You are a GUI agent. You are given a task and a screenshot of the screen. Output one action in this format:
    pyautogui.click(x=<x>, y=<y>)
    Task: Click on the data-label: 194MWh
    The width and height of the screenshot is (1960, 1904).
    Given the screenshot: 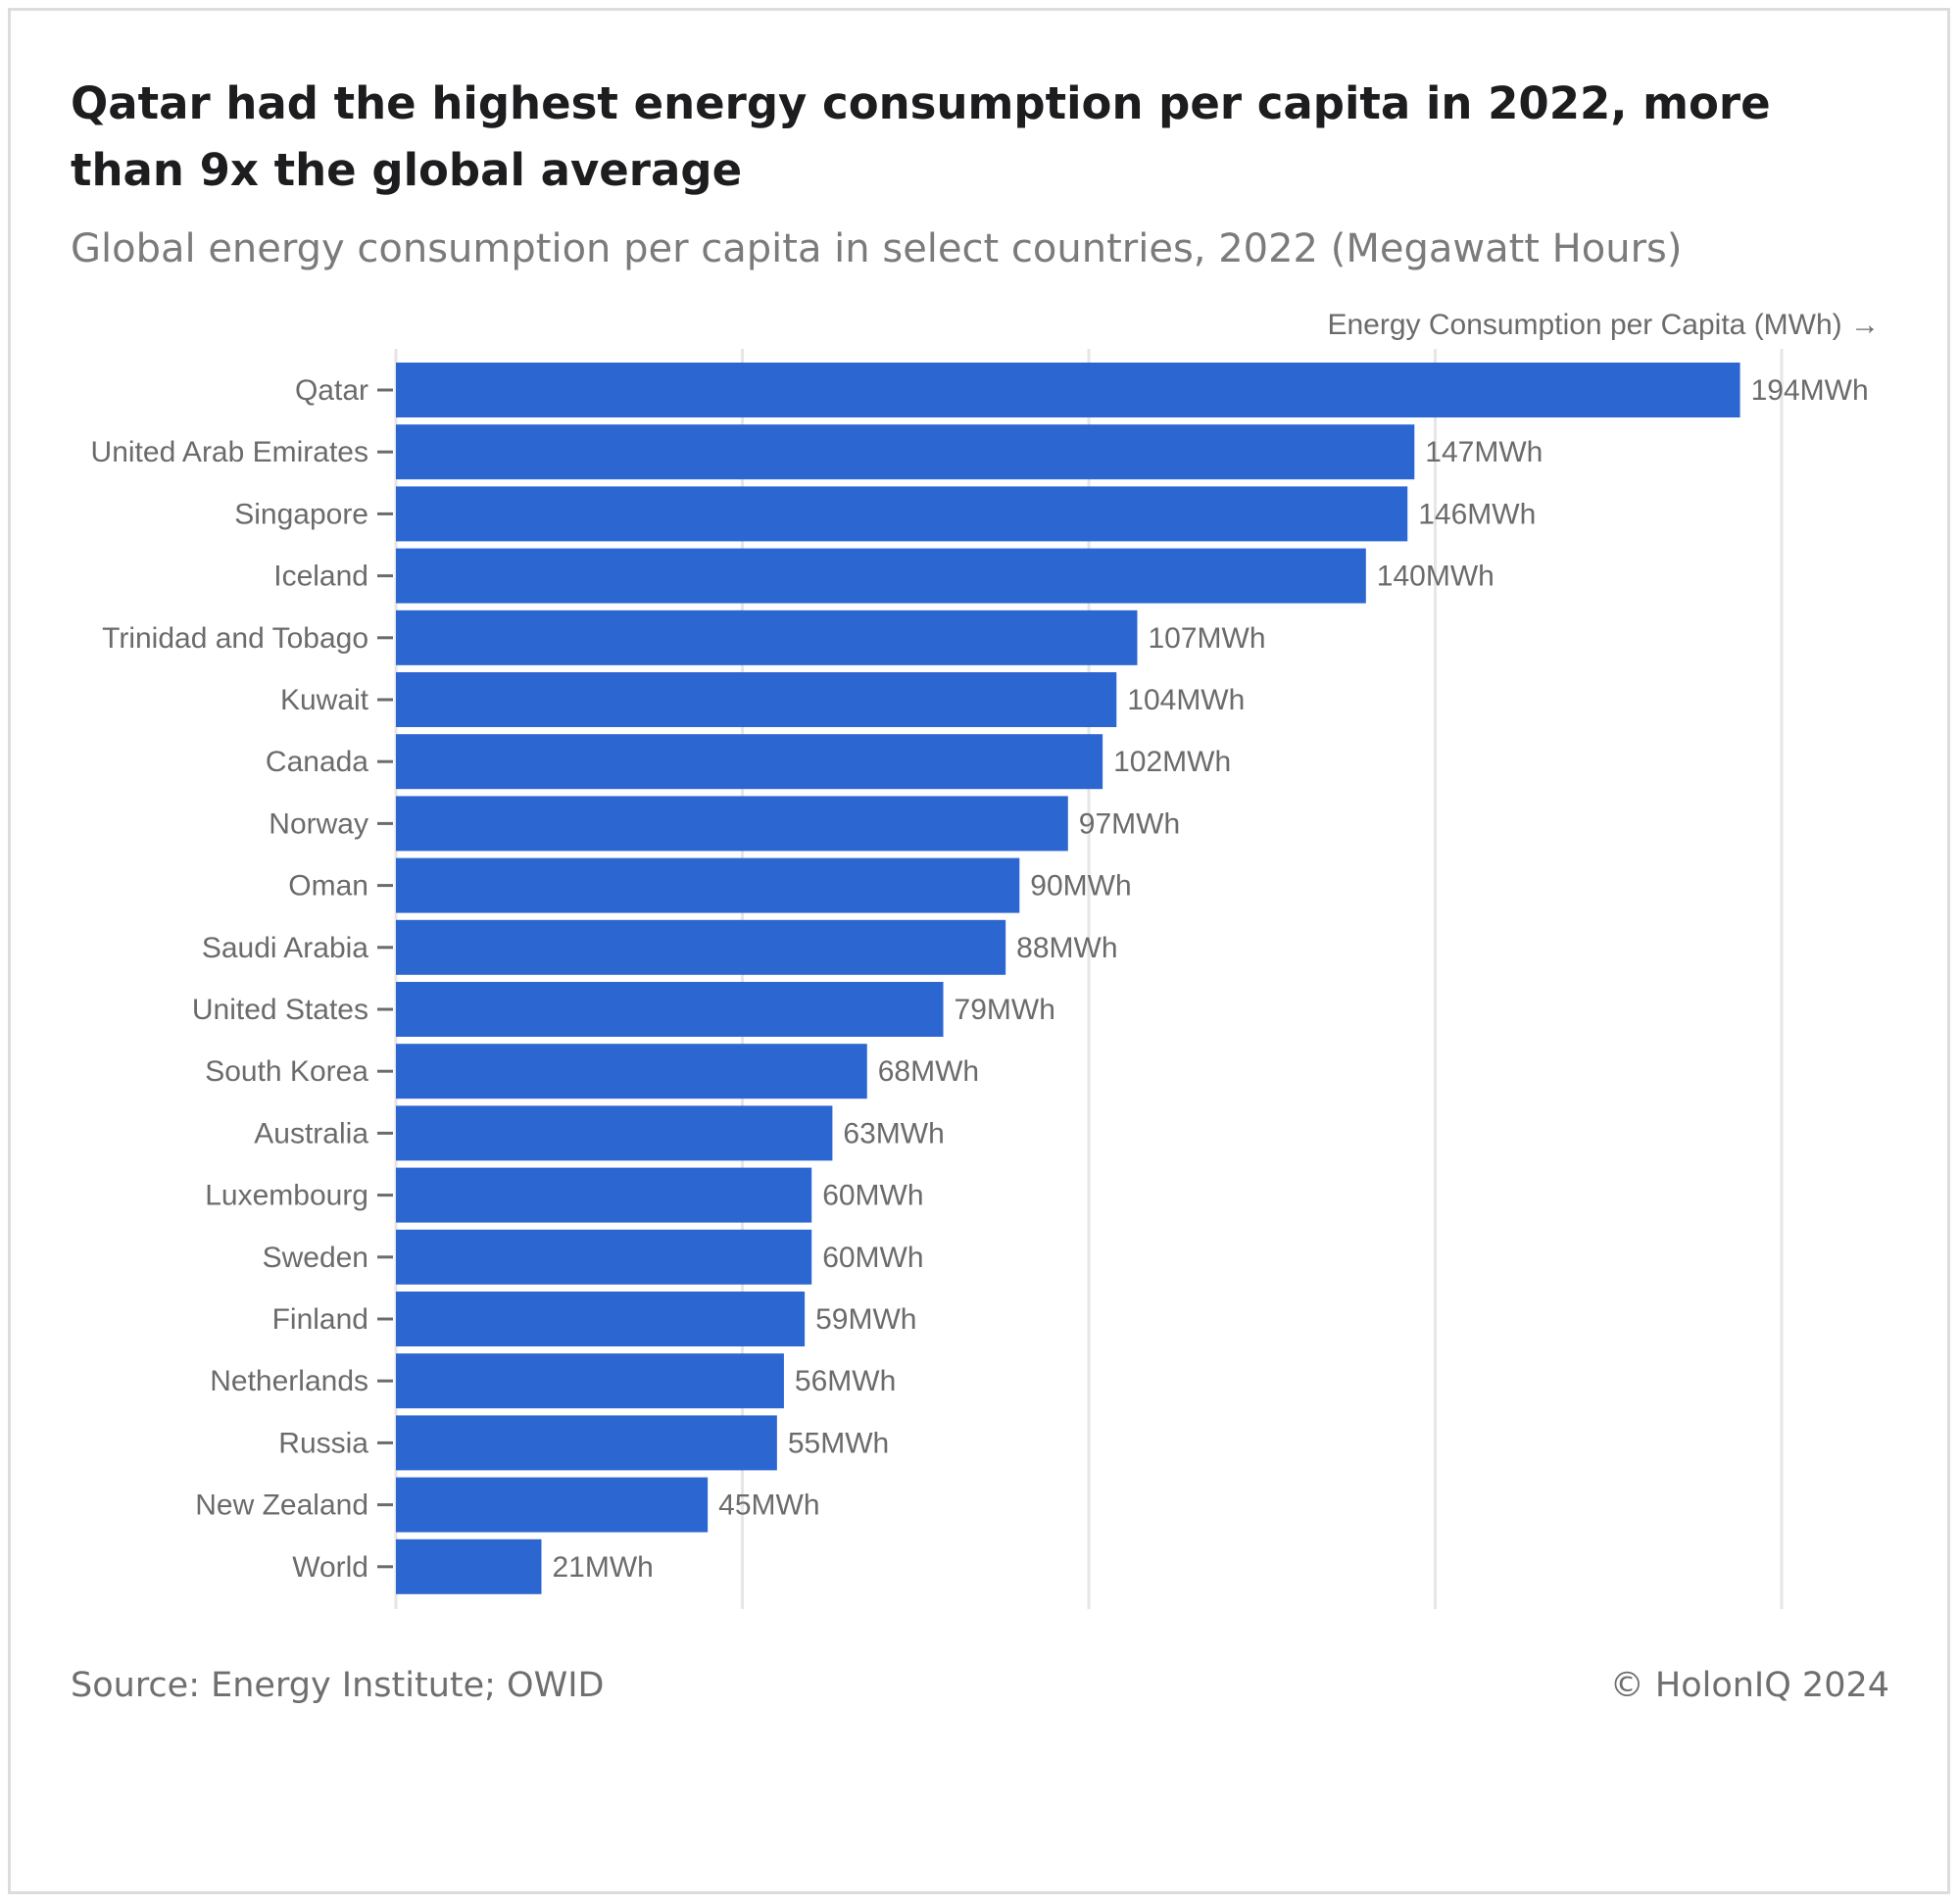 What is the action you would take?
    pyautogui.click(x=1810, y=390)
    